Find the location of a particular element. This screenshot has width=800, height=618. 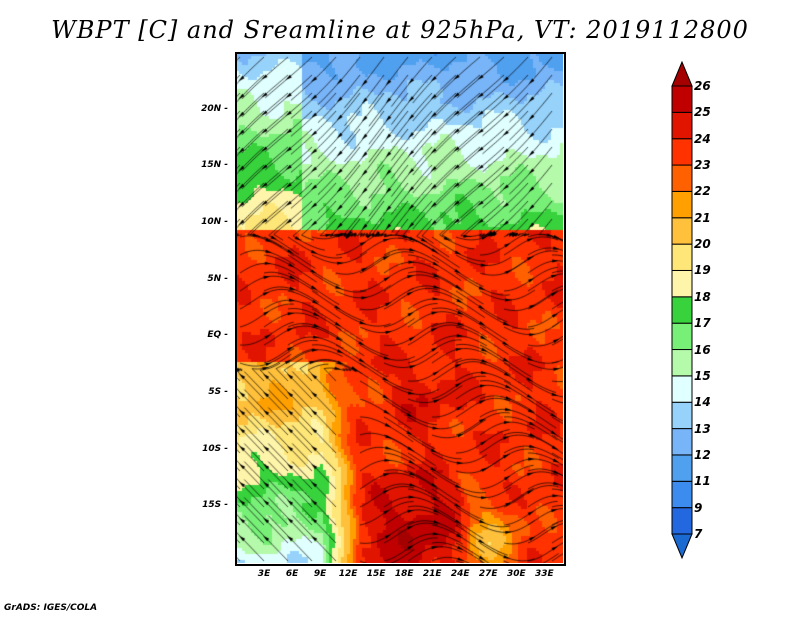

colorbar-label: 22 is located at coordinates (702, 191).